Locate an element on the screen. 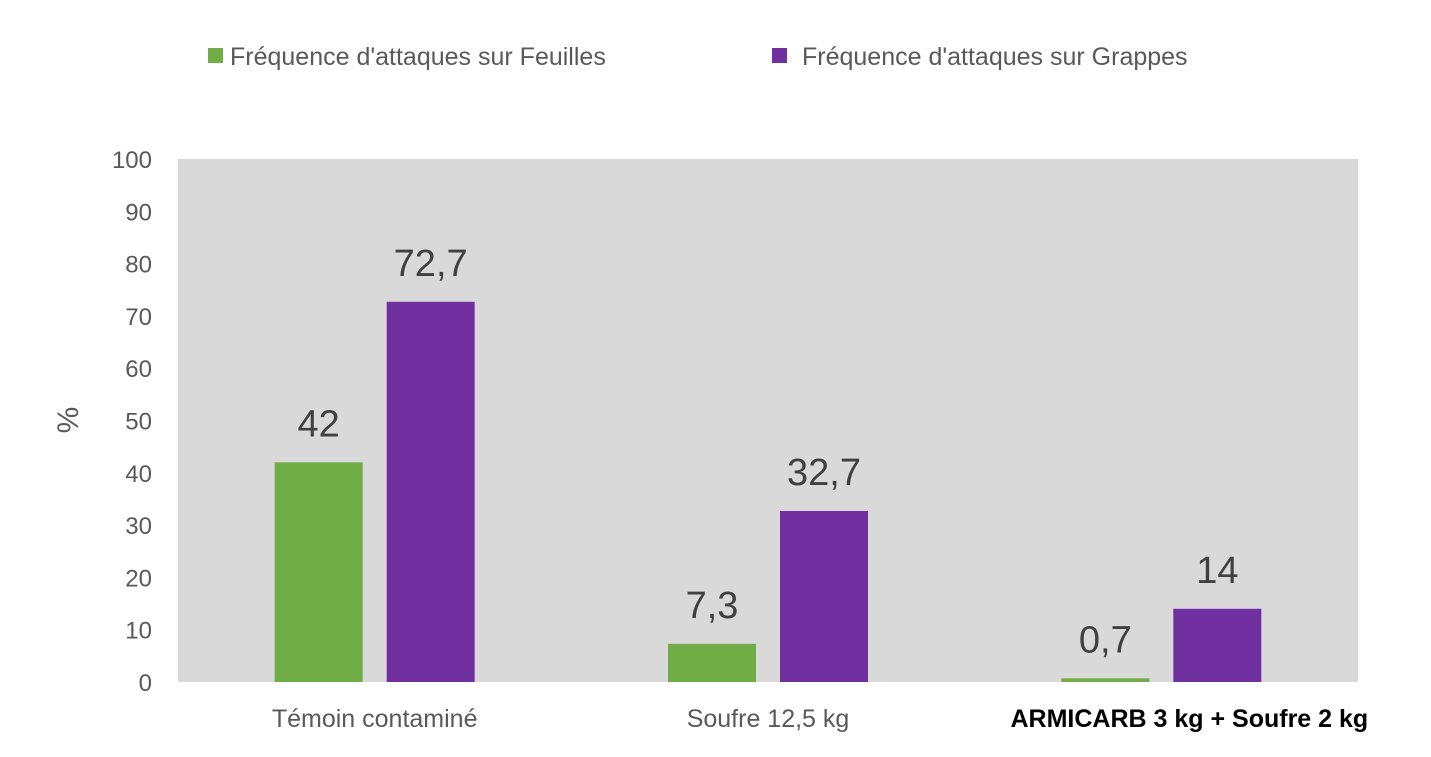 This screenshot has height=757, width=1431. y-tick-label: 10 is located at coordinates (138, 631).